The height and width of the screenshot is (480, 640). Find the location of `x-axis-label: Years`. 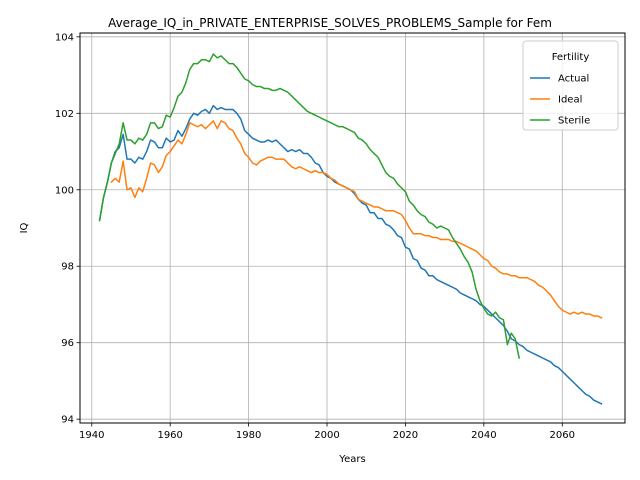

x-axis-label: Years is located at coordinates (351, 459).